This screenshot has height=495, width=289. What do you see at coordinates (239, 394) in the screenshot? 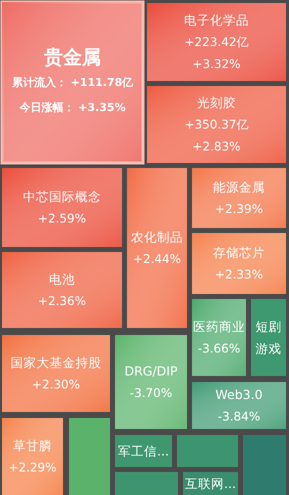
I see `category-label: Web3.0` at bounding box center [239, 394].